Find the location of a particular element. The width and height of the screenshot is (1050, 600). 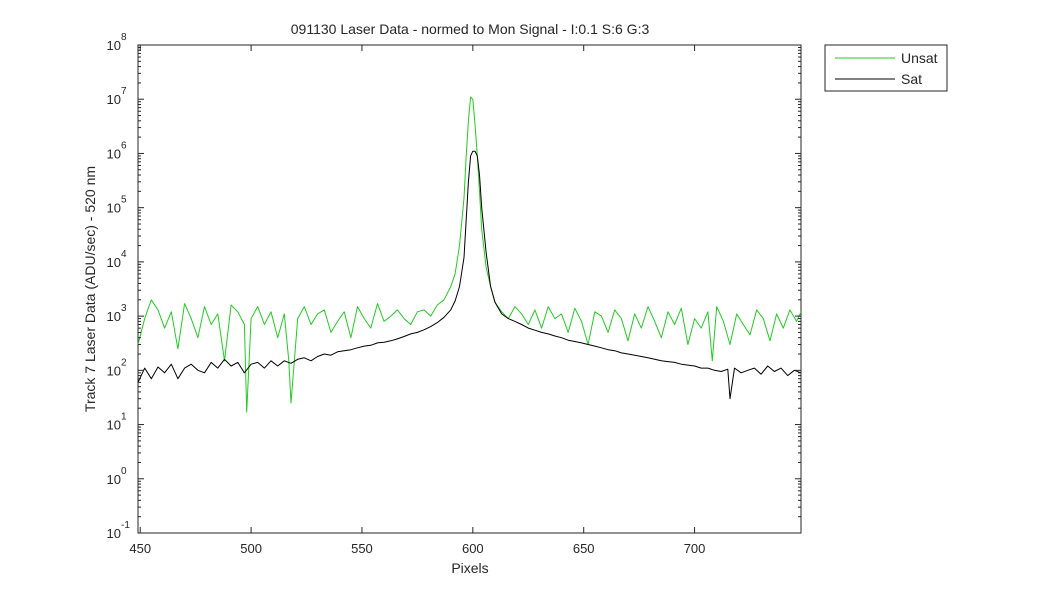

y-tick-label: 10⁸ is located at coordinates (117, 42).